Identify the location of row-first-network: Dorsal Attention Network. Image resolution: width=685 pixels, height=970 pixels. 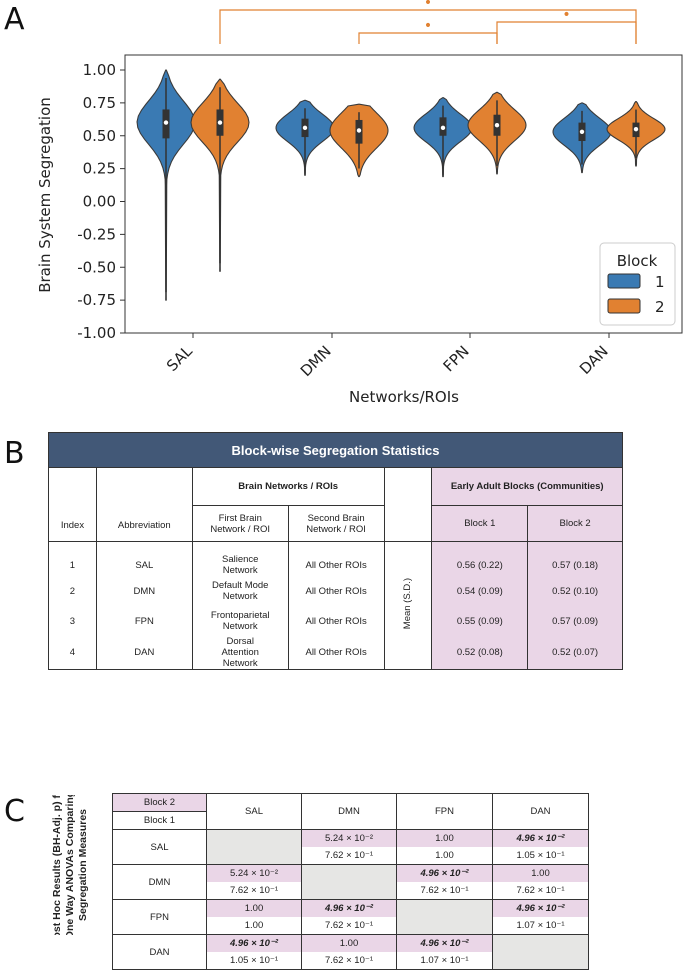
(240, 653).